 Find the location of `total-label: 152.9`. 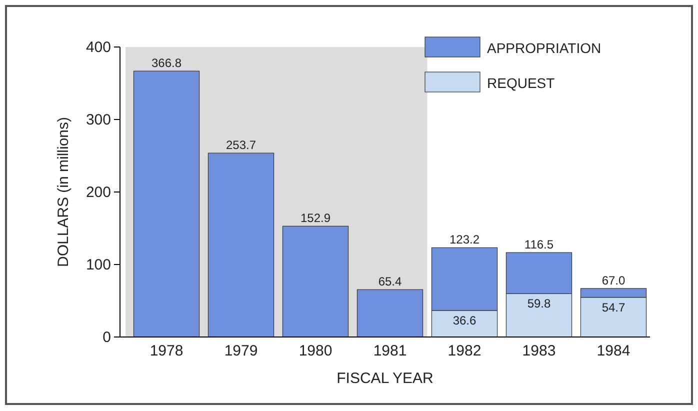

total-label: 152.9 is located at coordinates (315, 218).